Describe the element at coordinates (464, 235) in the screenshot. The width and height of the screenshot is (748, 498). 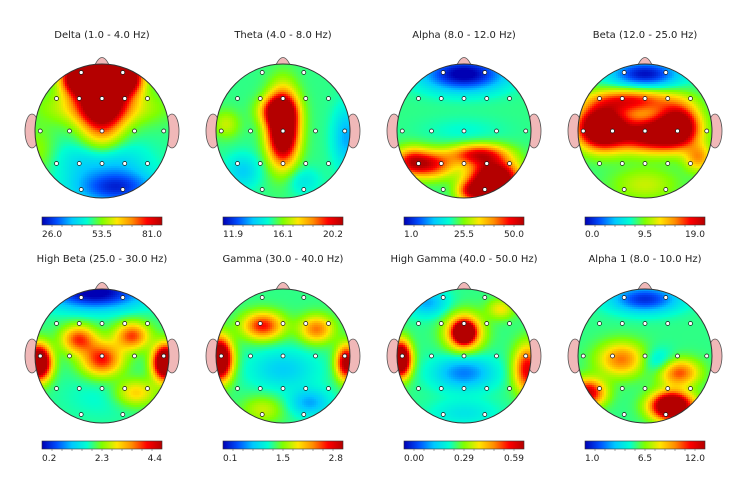
I see `colorbar-tick-label: 25.5` at that location.